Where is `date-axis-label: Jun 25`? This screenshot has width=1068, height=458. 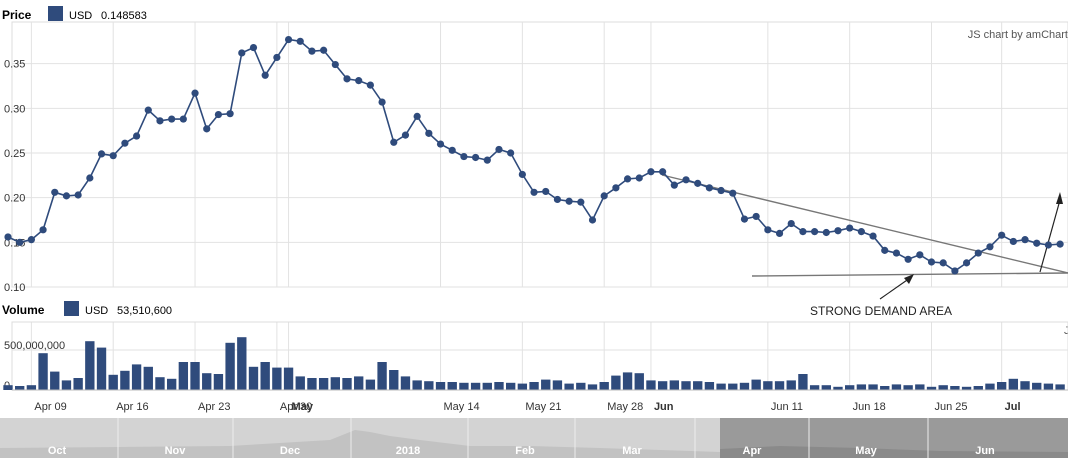
date-axis-label: Jun 25 is located at coordinates (951, 407).